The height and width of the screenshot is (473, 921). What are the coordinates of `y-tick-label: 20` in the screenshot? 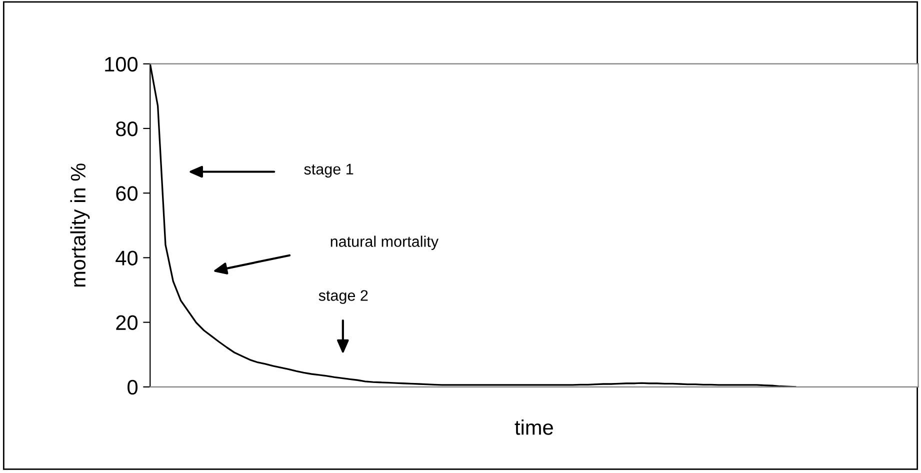 It's located at (127, 322).